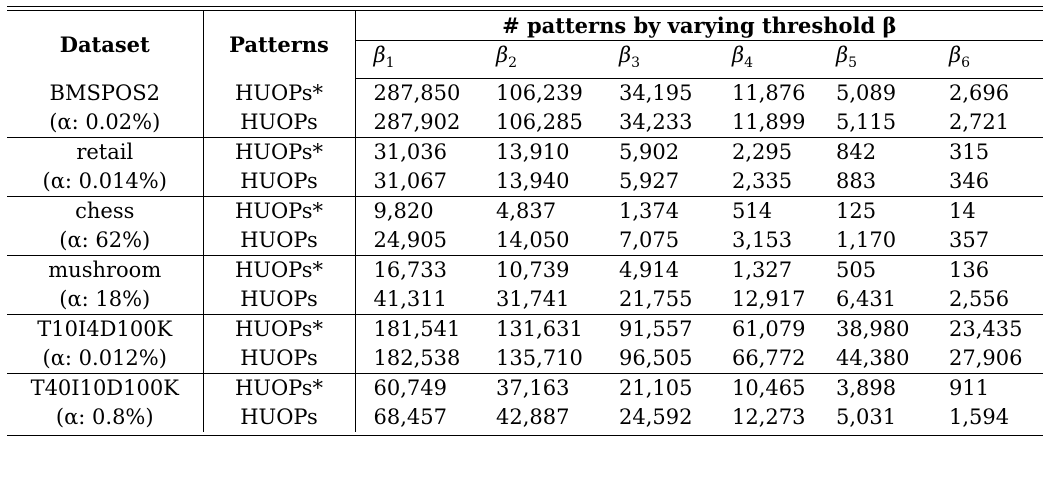 This screenshot has width=1050, height=489. What do you see at coordinates (105, 44) in the screenshot?
I see `header-dataset: Dataset` at bounding box center [105, 44].